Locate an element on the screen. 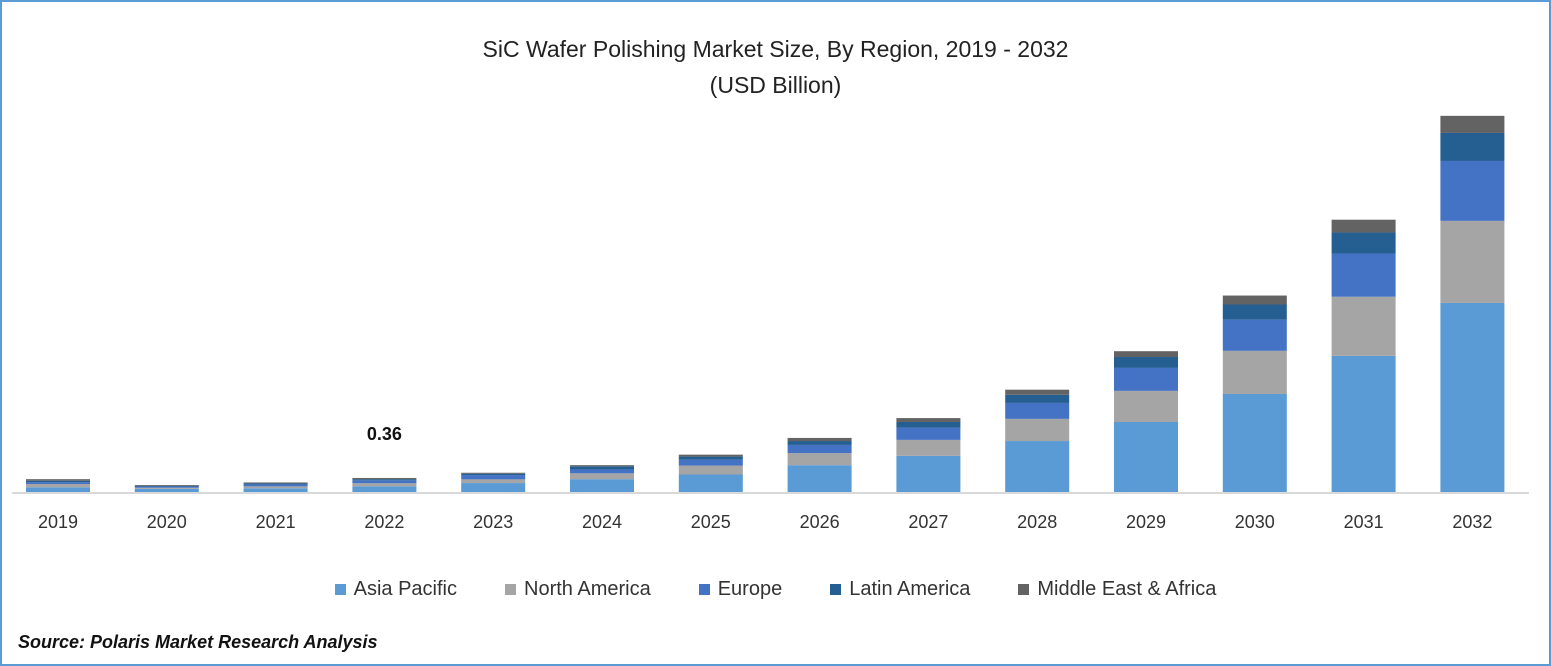 This screenshot has width=1551, height=666. legend-item: Europe is located at coordinates (740, 589).